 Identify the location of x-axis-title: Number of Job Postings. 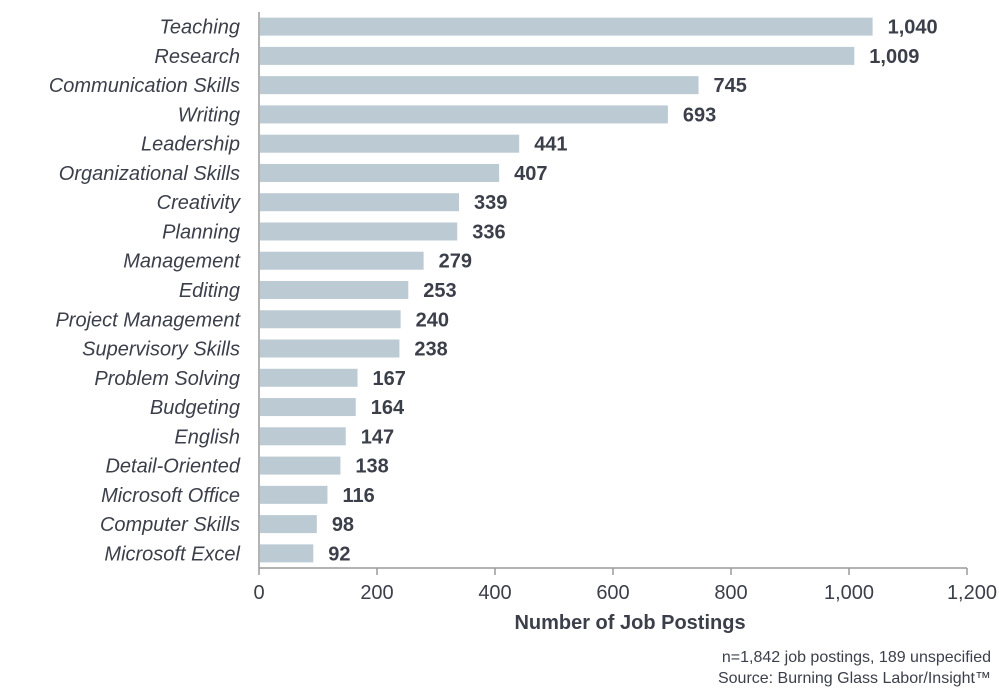
(629, 623).